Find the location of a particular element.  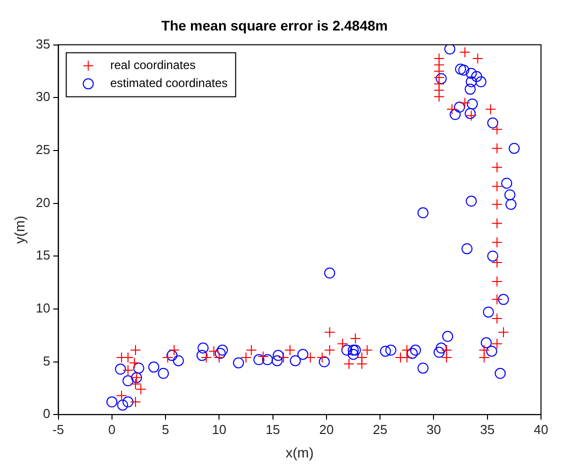

y-tick-label: 15 is located at coordinates (43, 255).